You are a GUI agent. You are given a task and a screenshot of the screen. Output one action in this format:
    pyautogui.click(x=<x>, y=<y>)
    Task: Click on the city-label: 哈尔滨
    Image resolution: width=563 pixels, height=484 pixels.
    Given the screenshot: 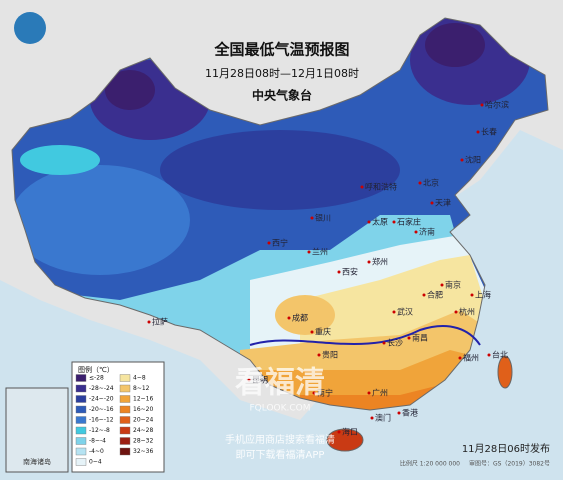 What is the action you would take?
    pyautogui.click(x=497, y=105)
    